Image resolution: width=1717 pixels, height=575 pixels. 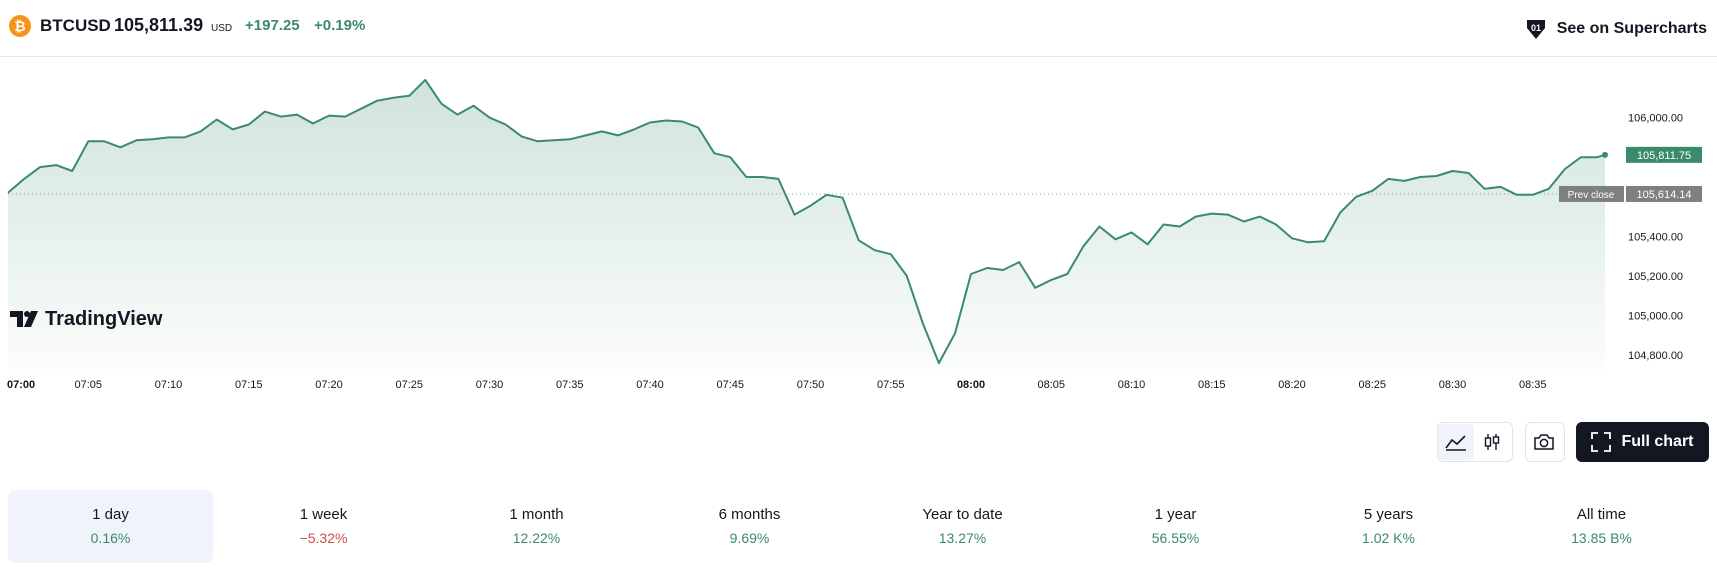 I want to click on x-tick-label: 08:15, so click(x=1212, y=385).